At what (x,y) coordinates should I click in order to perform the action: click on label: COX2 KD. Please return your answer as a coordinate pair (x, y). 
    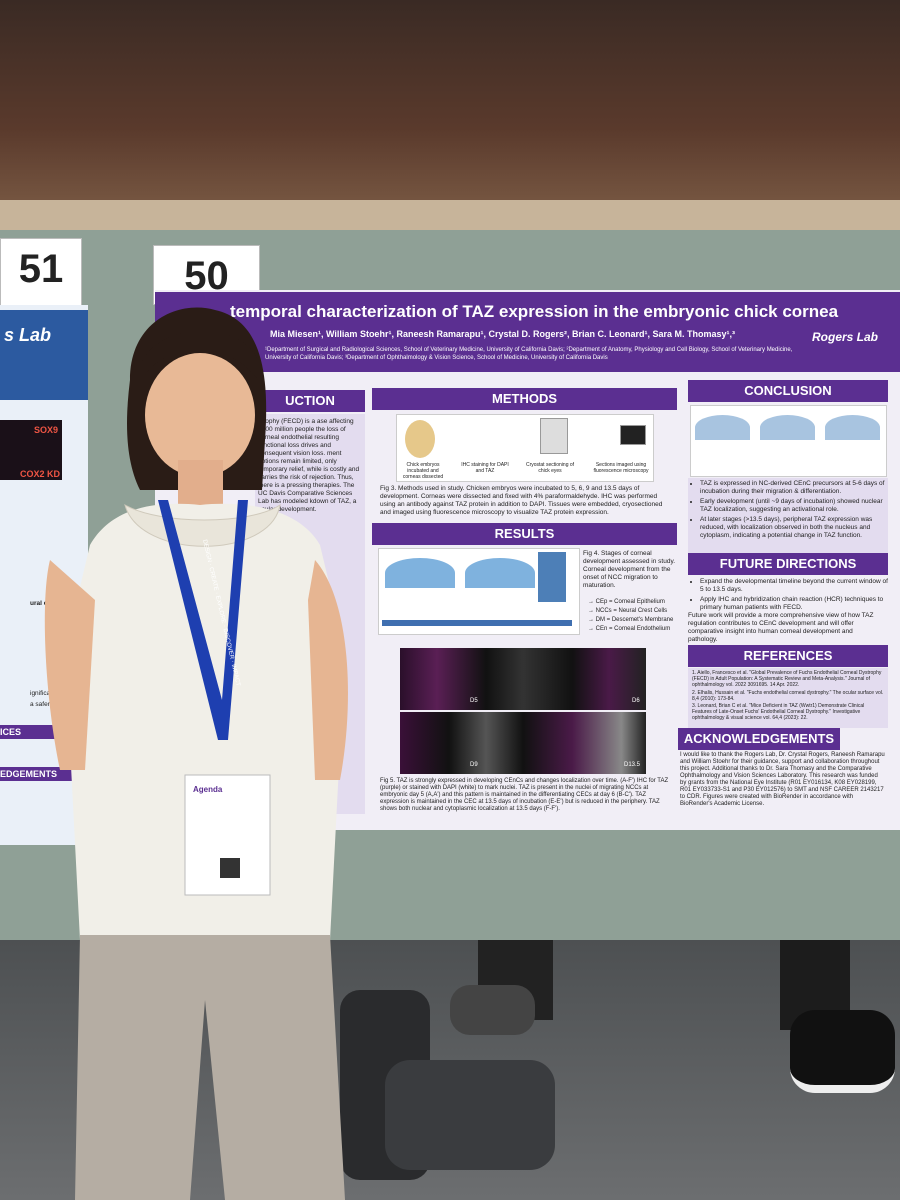
    Looking at the image, I should click on (40, 474).